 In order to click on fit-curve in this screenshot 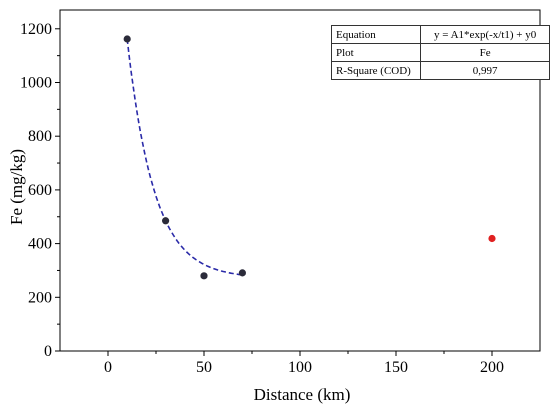, I will do `click(184, 157)`.